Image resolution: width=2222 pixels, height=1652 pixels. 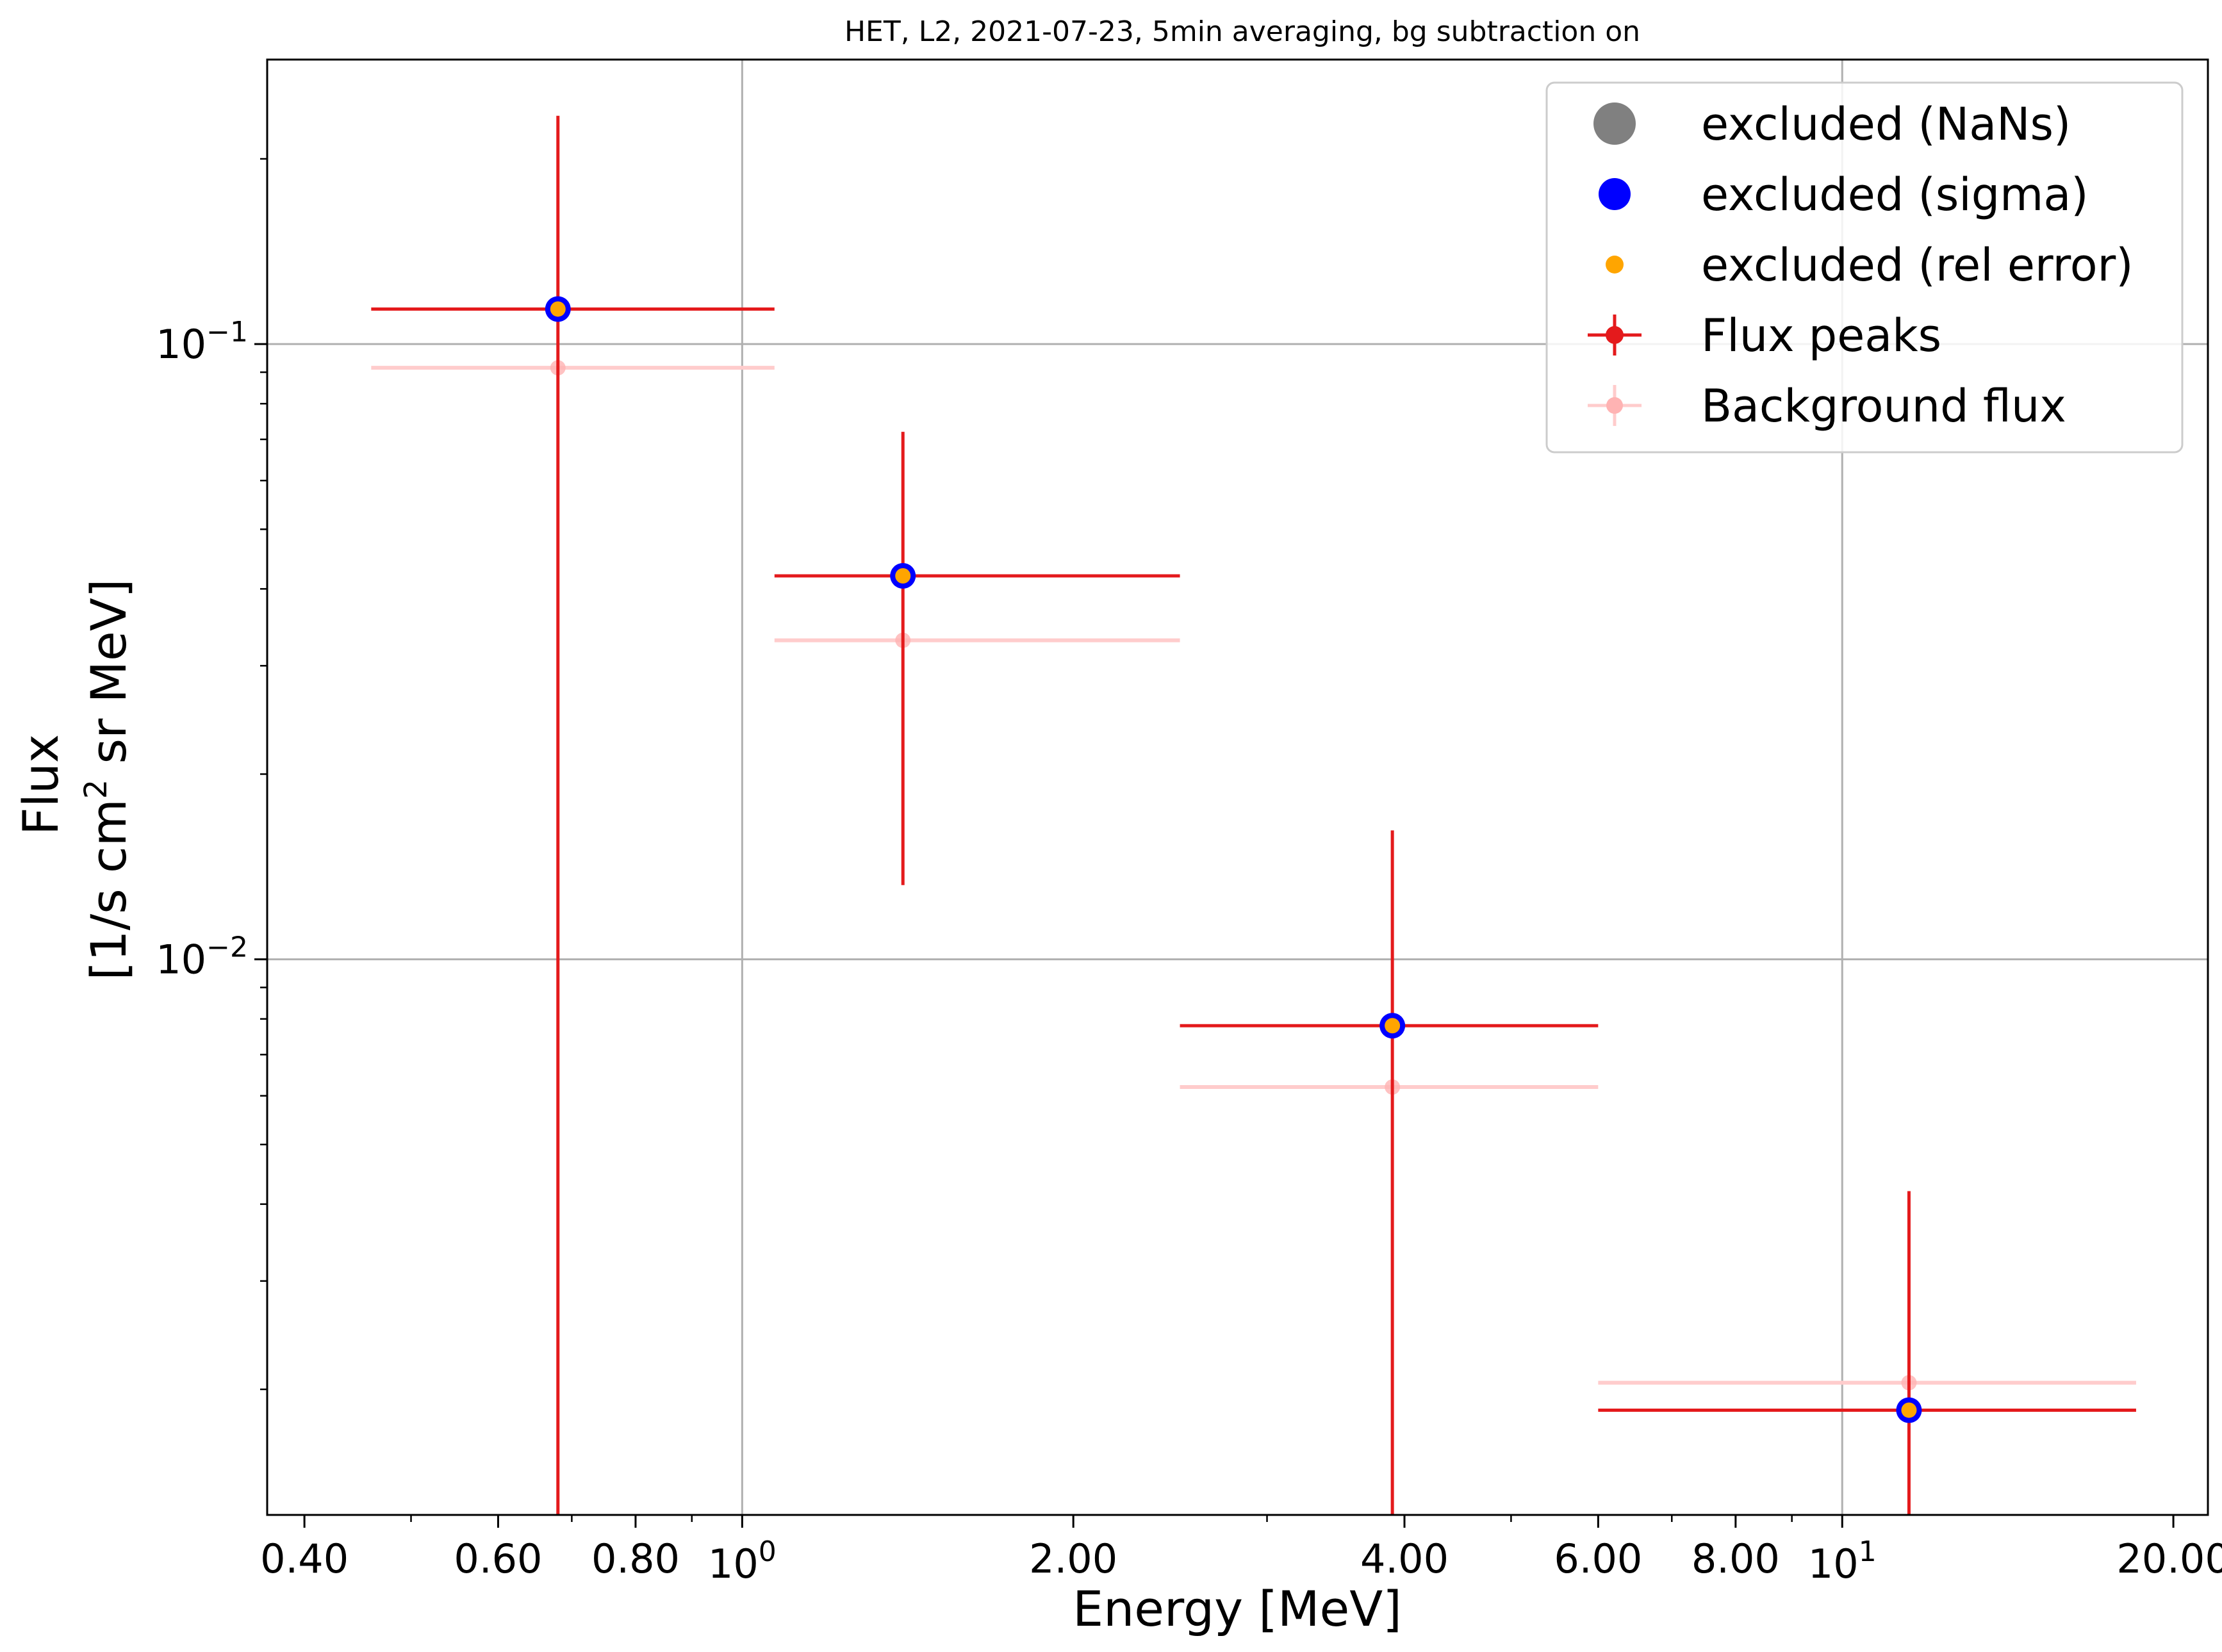 I want to click on x-axis-label: Energy [MeV], so click(x=1237, y=1608).